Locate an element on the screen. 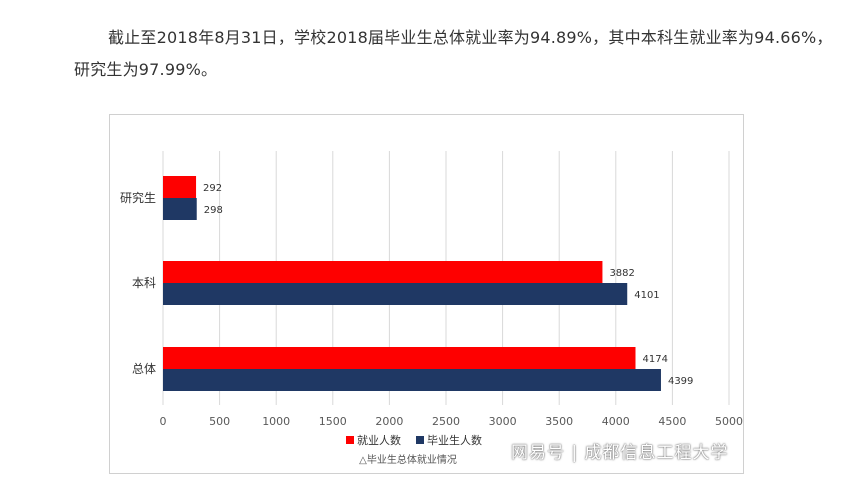 Image resolution: width=849 pixels, height=487 pixels. category-label: 总体 is located at coordinates (144, 369).